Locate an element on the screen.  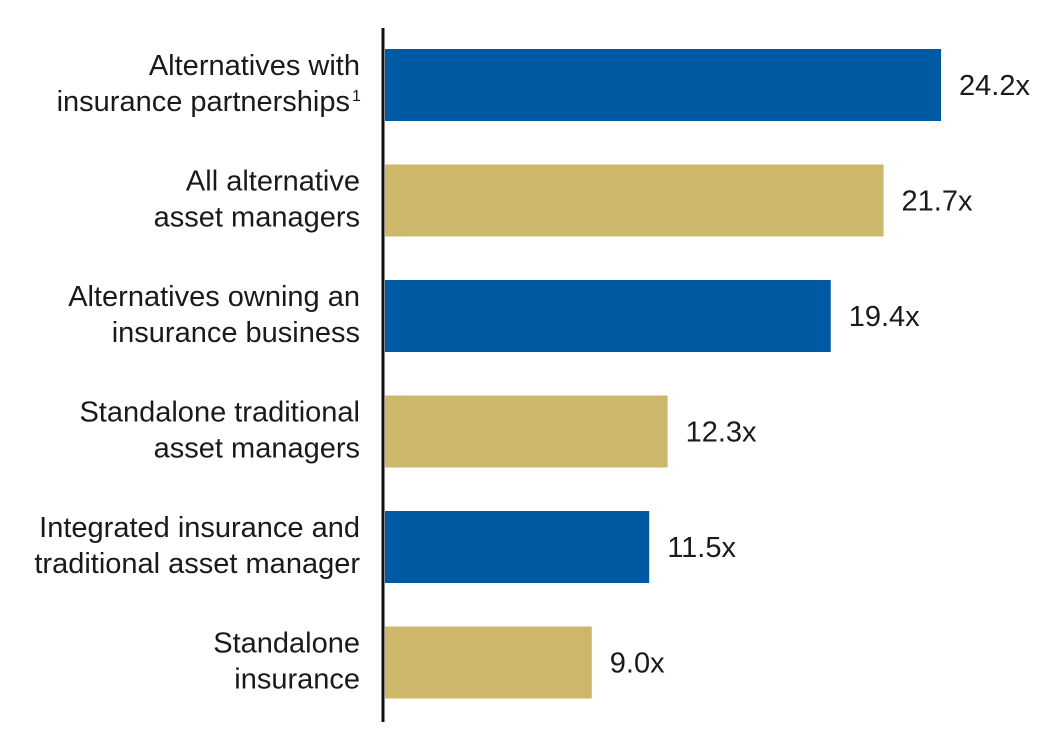
category-label-line: Alternatives owning an is located at coordinates (214, 297).